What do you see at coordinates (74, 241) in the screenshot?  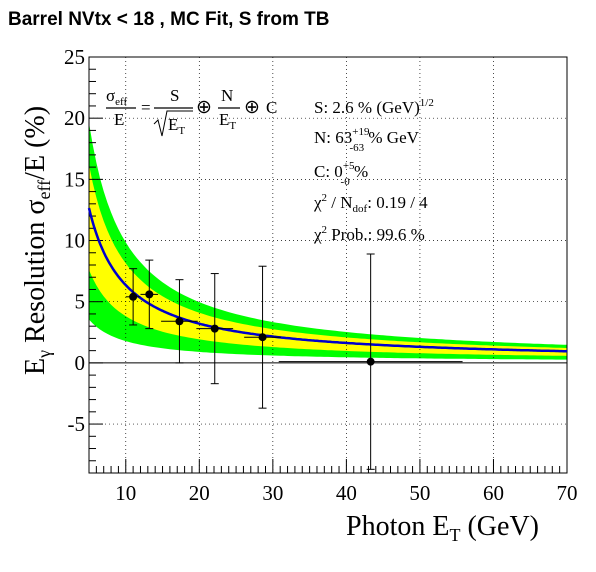 I see `y-tick-label: 10` at bounding box center [74, 241].